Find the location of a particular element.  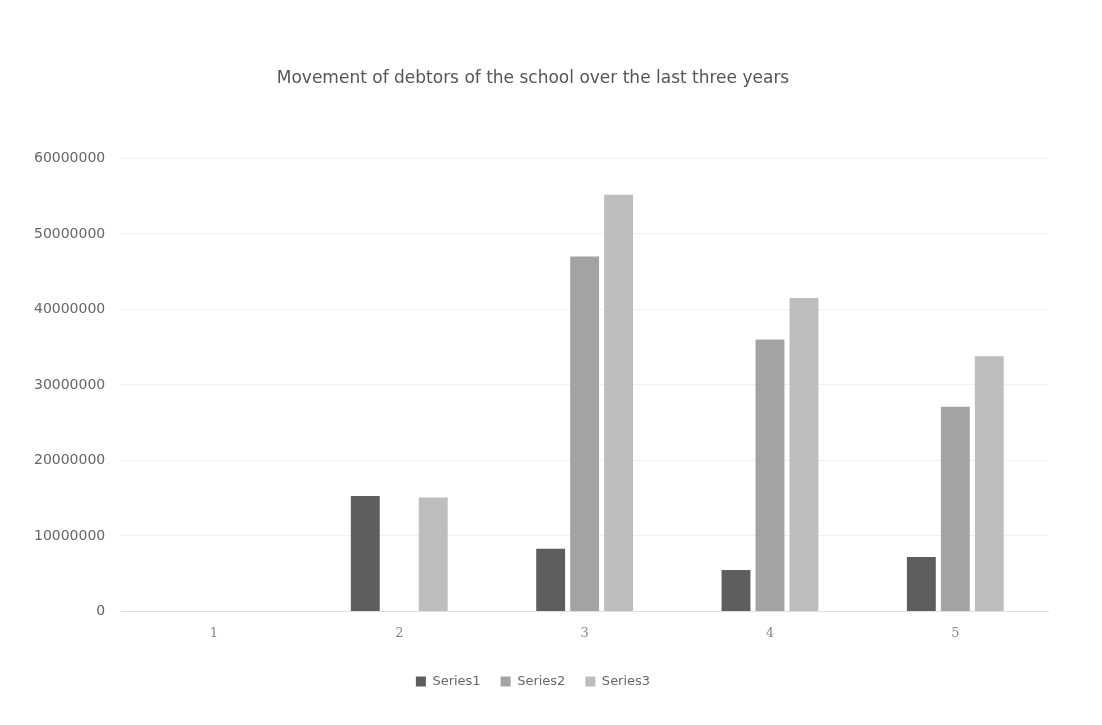

x-tick-label: 3 is located at coordinates (584, 632).